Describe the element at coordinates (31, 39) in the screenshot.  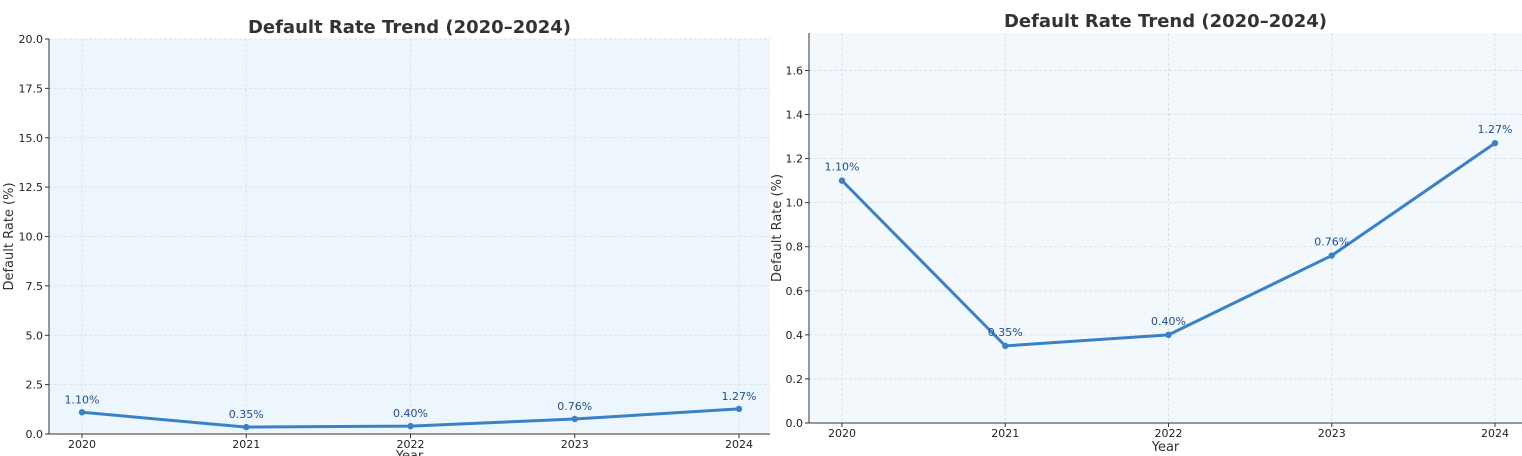
I see `y-tick-label: 20.0` at that location.